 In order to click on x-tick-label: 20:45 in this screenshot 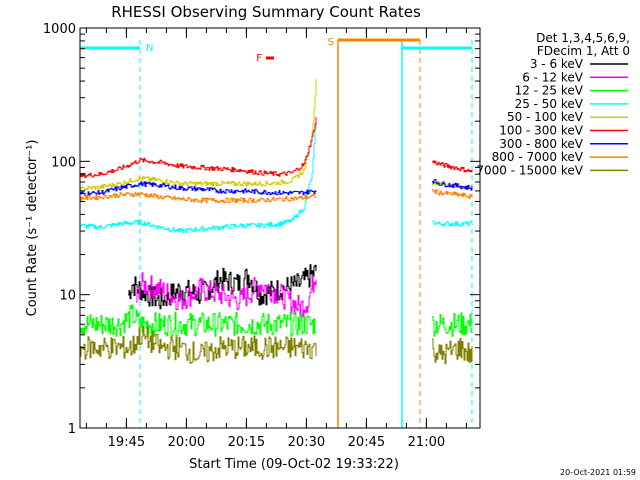, I will do `click(366, 442)`.